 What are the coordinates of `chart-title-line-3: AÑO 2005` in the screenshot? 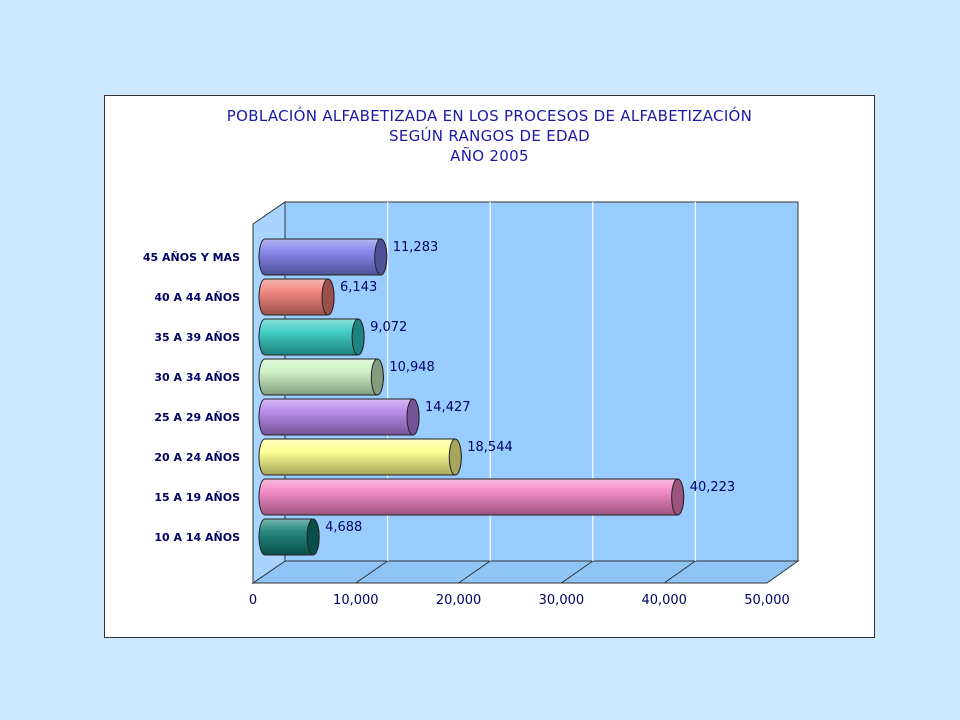 It's located at (489, 156).